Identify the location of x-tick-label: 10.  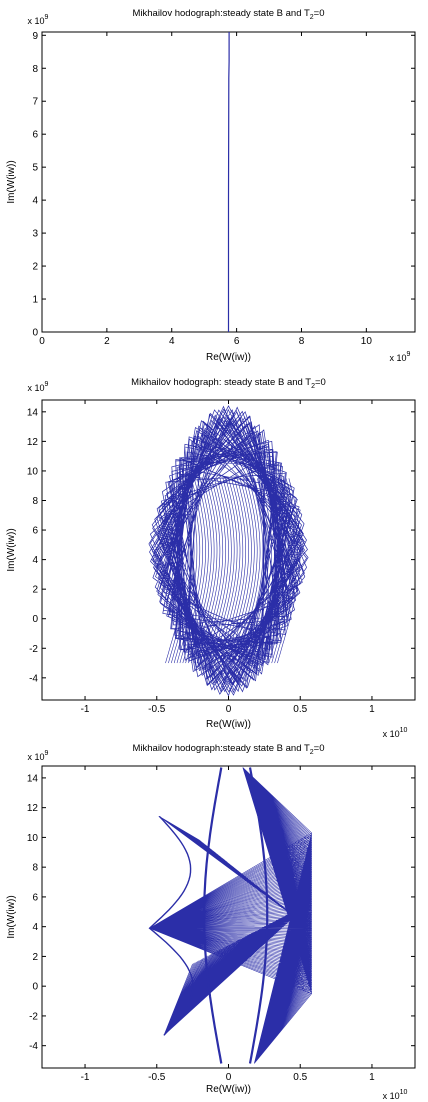
(367, 341).